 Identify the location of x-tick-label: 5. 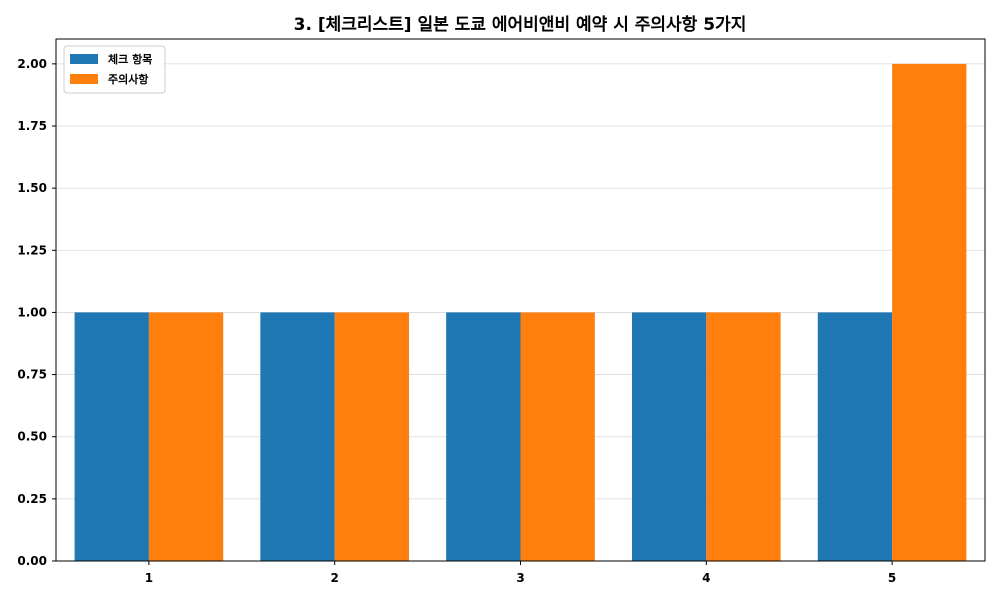
(892, 578).